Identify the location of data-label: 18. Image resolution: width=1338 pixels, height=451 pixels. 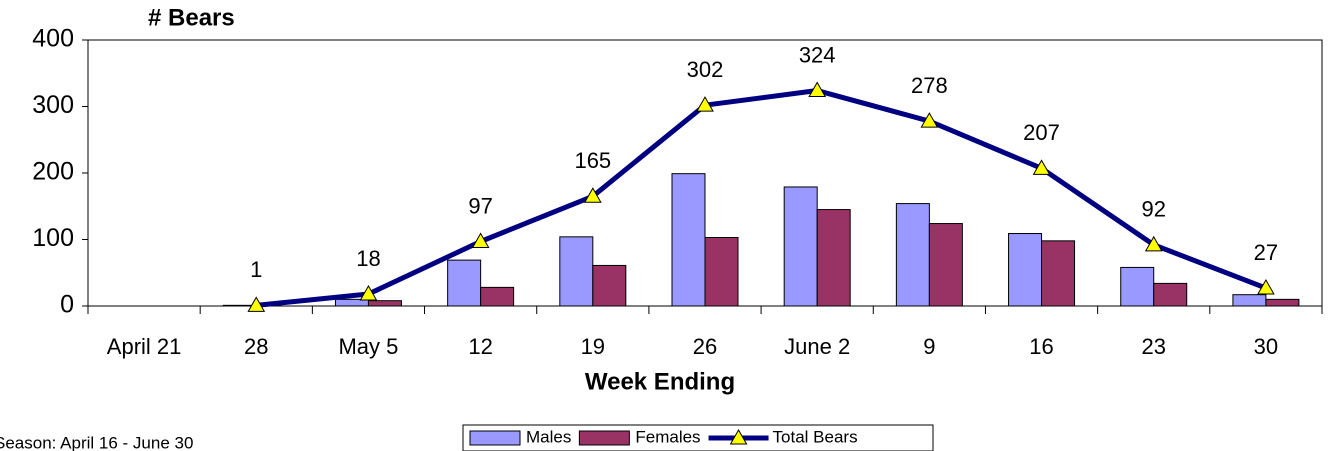
(368, 258).